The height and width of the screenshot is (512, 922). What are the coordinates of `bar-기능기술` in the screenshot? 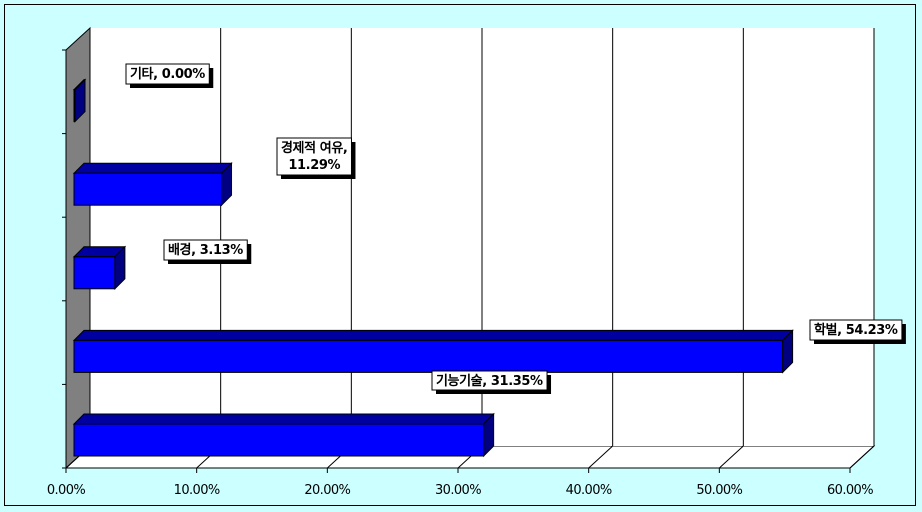 It's located at (283, 435).